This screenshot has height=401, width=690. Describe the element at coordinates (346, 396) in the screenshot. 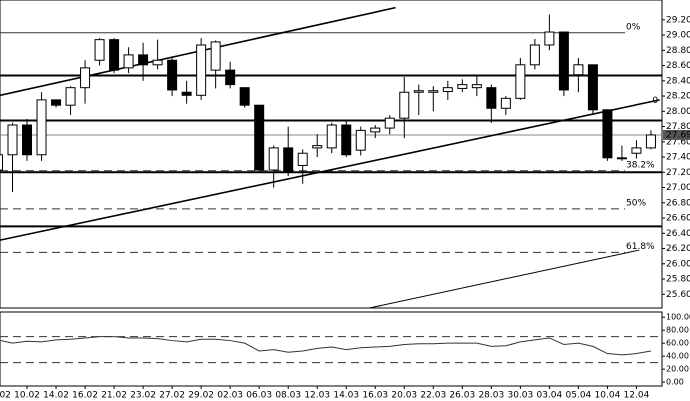

I see `x-tick-label: 14.03` at that location.